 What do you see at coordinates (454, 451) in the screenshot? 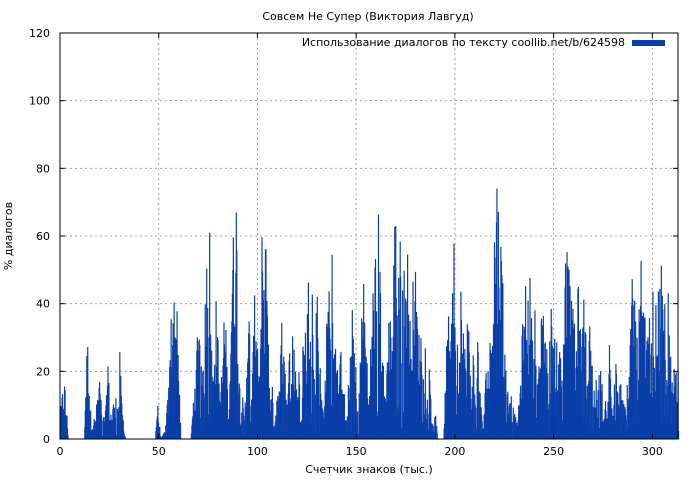
I see `x-tick-label: 200` at bounding box center [454, 451].